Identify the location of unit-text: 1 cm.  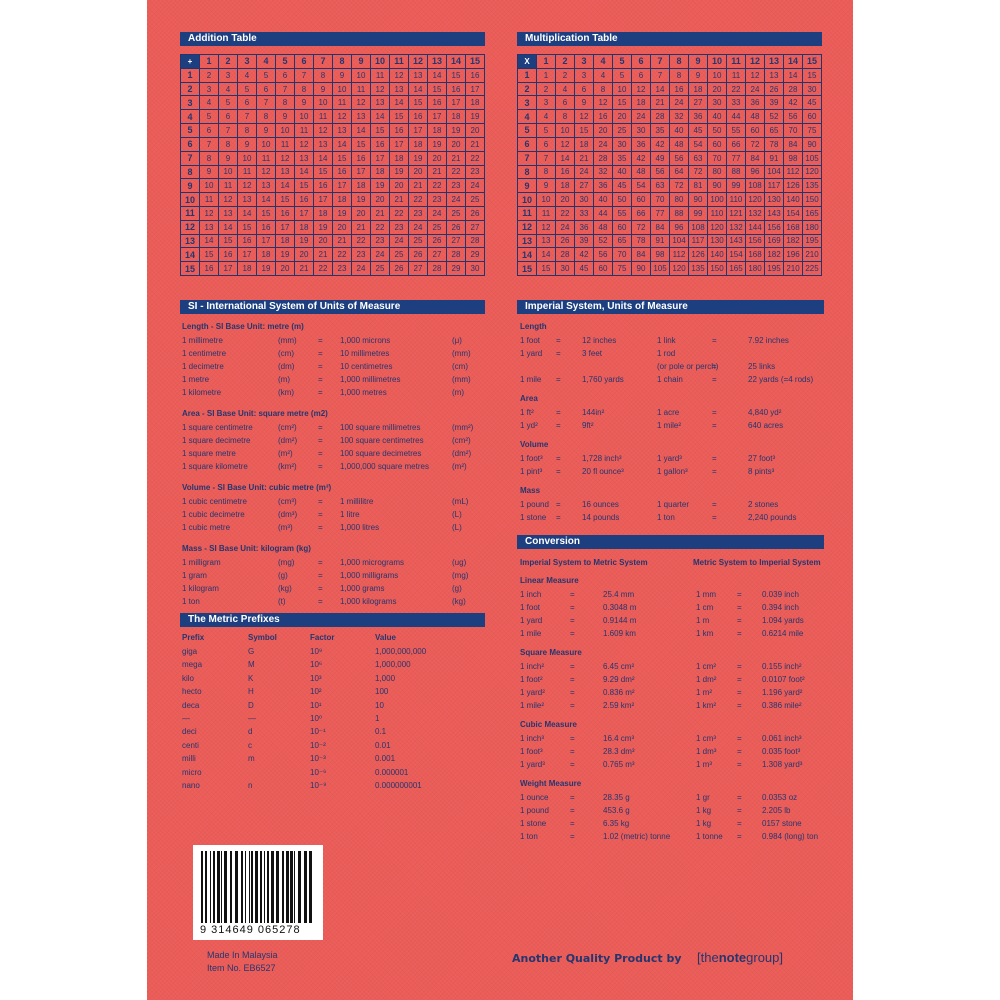
(705, 607).